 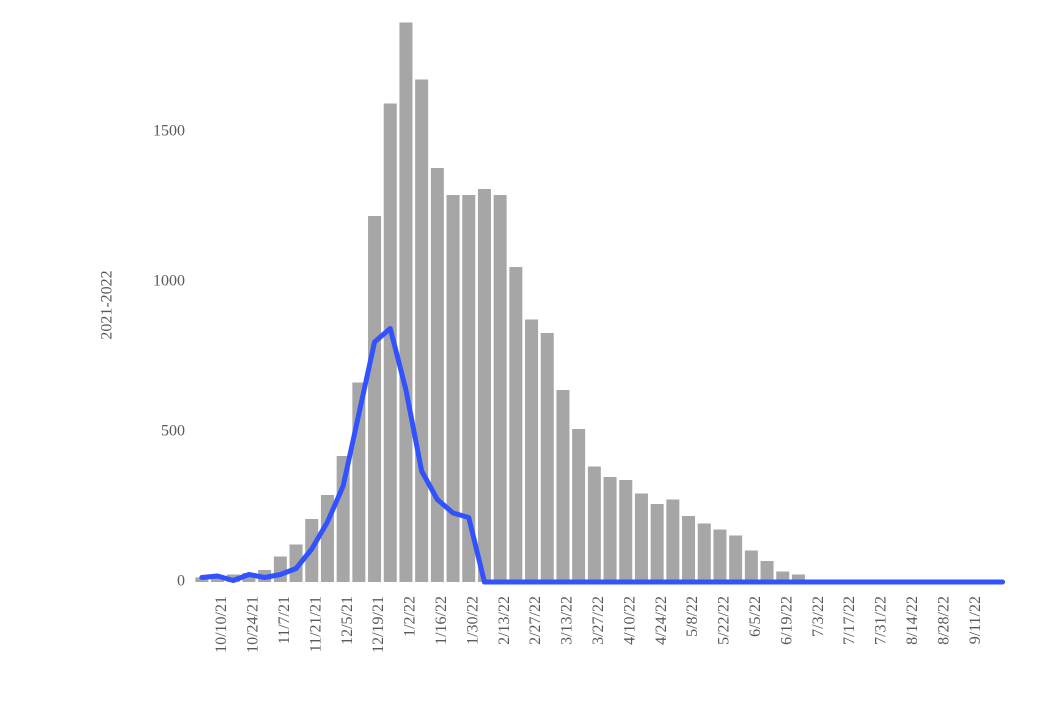 What do you see at coordinates (441, 620) in the screenshot?
I see `x-tick-label: 1/16/22` at bounding box center [441, 620].